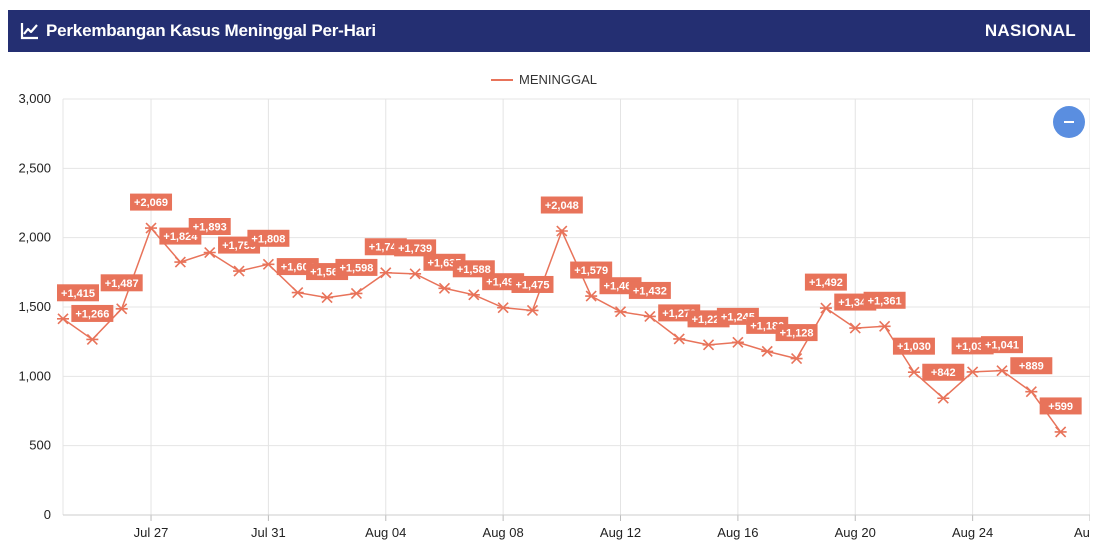 This screenshot has height=551, width=1095. I want to click on data-label: +1,492, so click(825, 282).